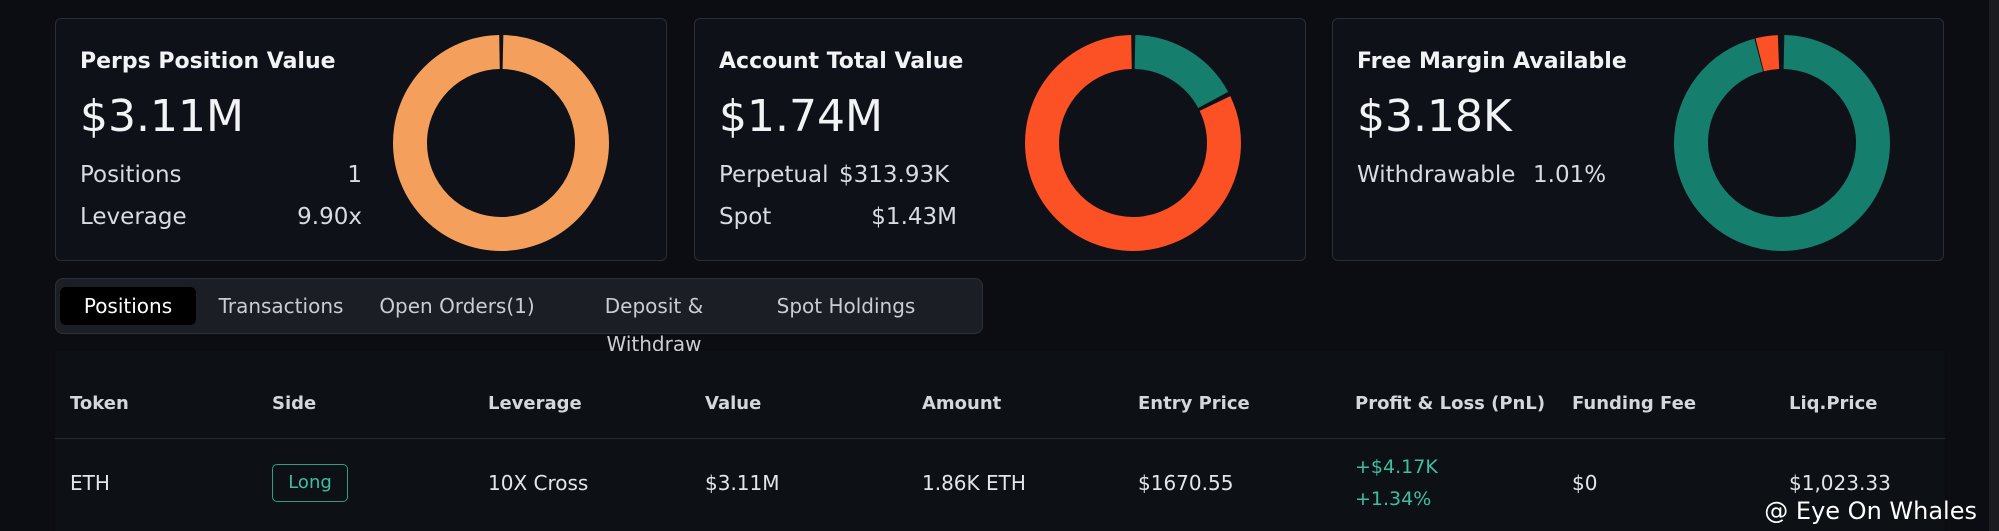  I want to click on column-header: Entry Price, so click(1194, 403).